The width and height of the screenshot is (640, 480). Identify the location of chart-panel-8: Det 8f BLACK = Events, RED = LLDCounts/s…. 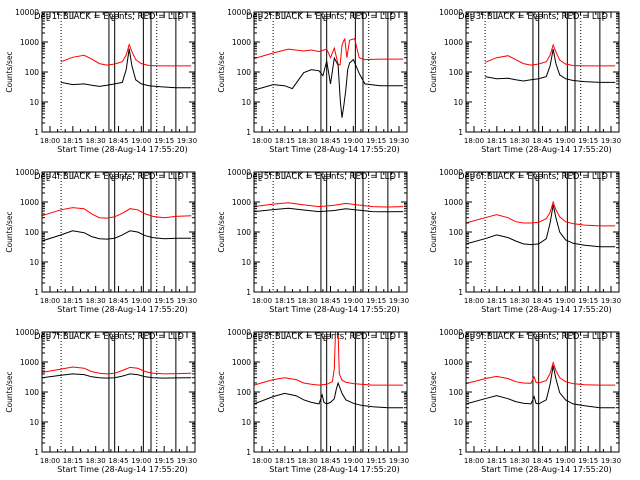
(313, 401).